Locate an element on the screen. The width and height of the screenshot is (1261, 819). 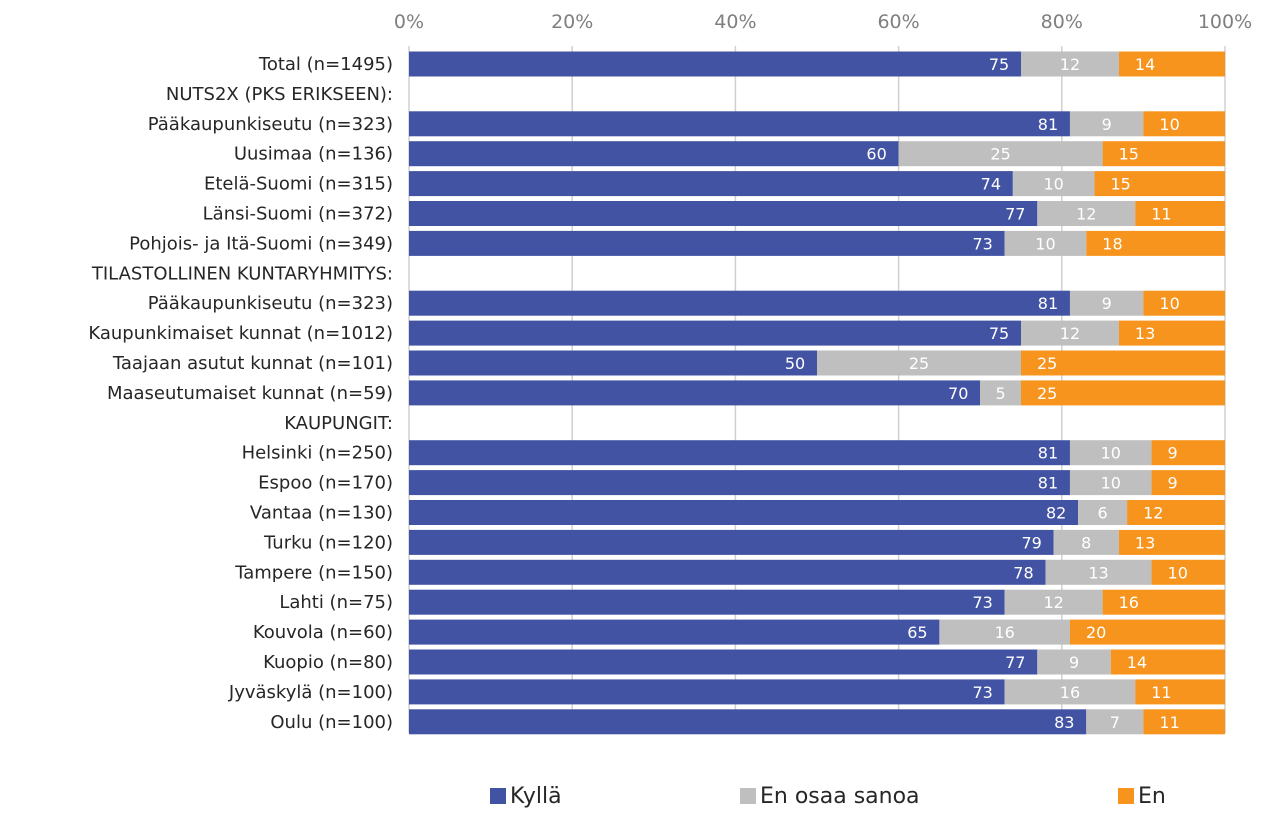
data-label: 73 is located at coordinates (983, 692).